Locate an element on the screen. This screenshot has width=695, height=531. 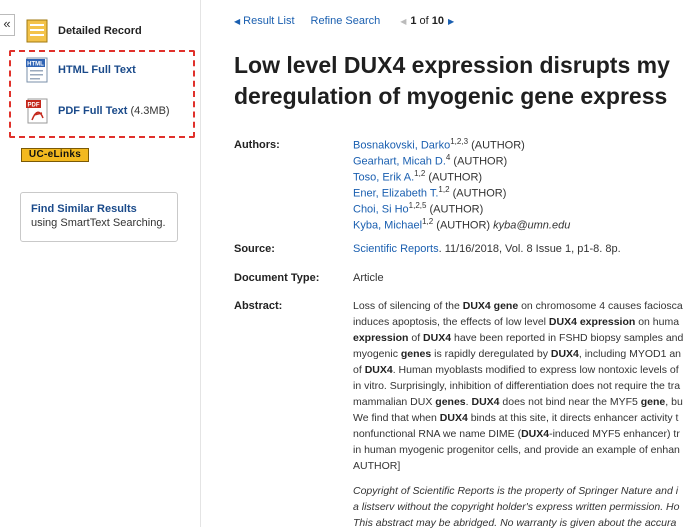
pdf-icon-text: PDF is located at coordinates (34, 106).